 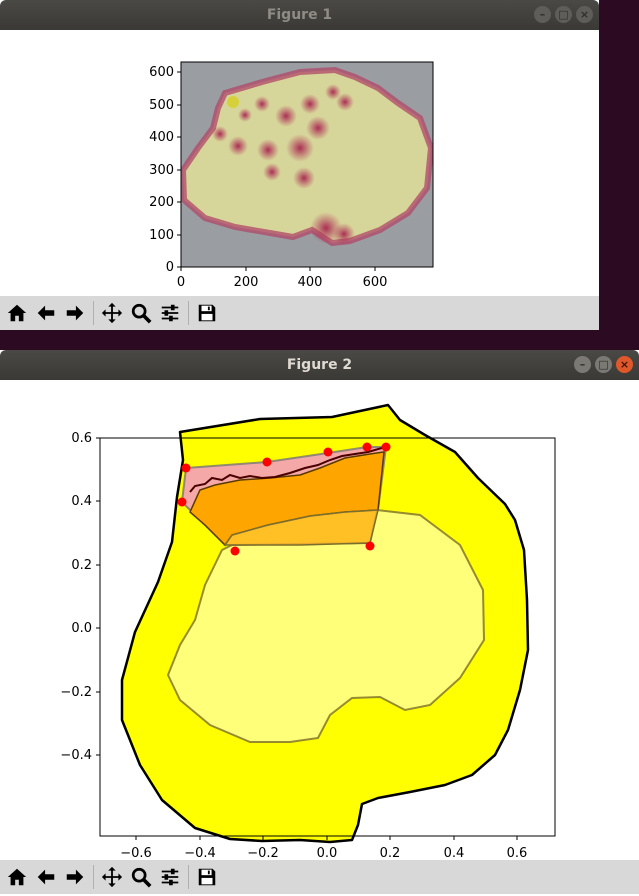 I want to click on figure2-y-axis: −0.4 −0.2 0.0 0.2 0.4 0.6, so click(x=80, y=597).